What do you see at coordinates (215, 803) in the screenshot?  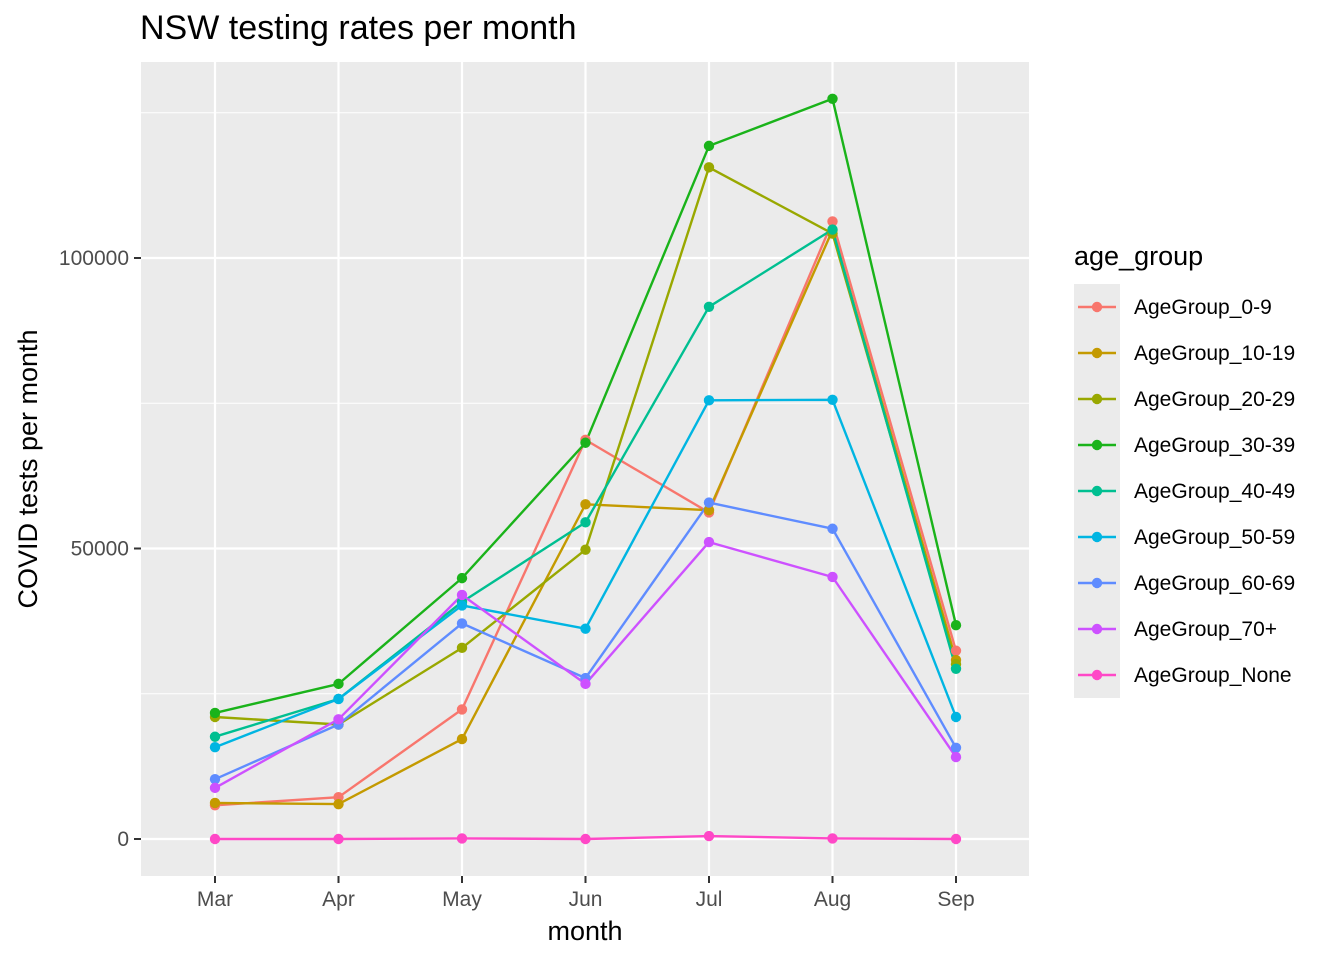 I see `data-point-AgeGroup_10-19-Mar` at bounding box center [215, 803].